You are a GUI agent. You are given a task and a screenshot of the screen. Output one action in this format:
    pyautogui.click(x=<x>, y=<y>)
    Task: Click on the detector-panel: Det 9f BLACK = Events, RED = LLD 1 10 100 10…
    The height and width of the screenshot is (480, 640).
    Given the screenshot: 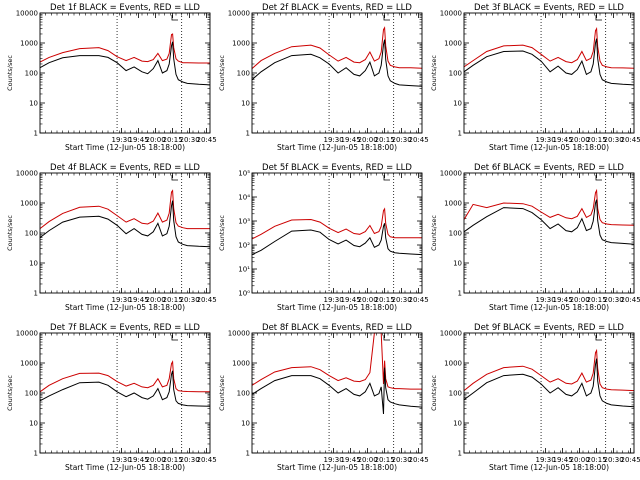 What is the action you would take?
    pyautogui.click(x=535, y=397)
    